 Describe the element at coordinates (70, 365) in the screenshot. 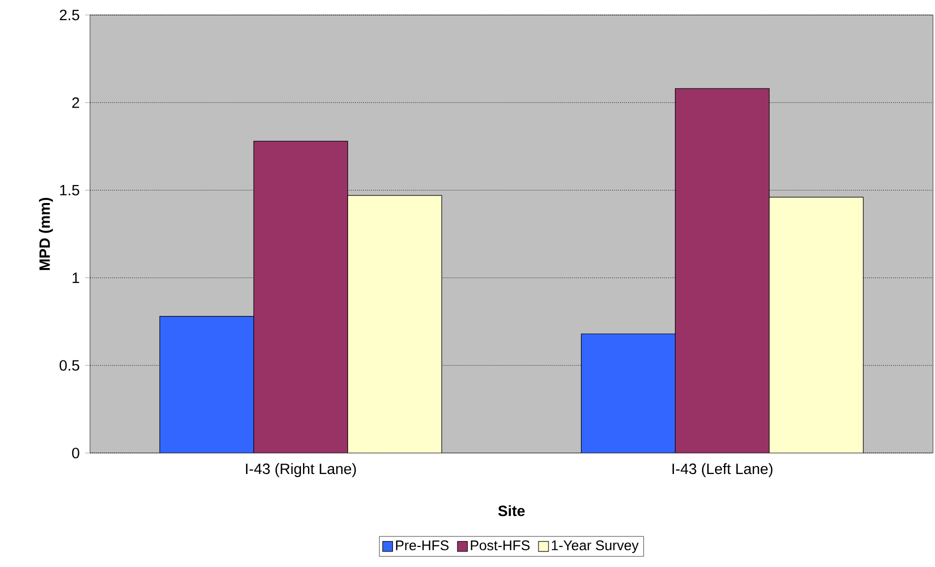

I see `y-tick-label: 0.5` at that location.